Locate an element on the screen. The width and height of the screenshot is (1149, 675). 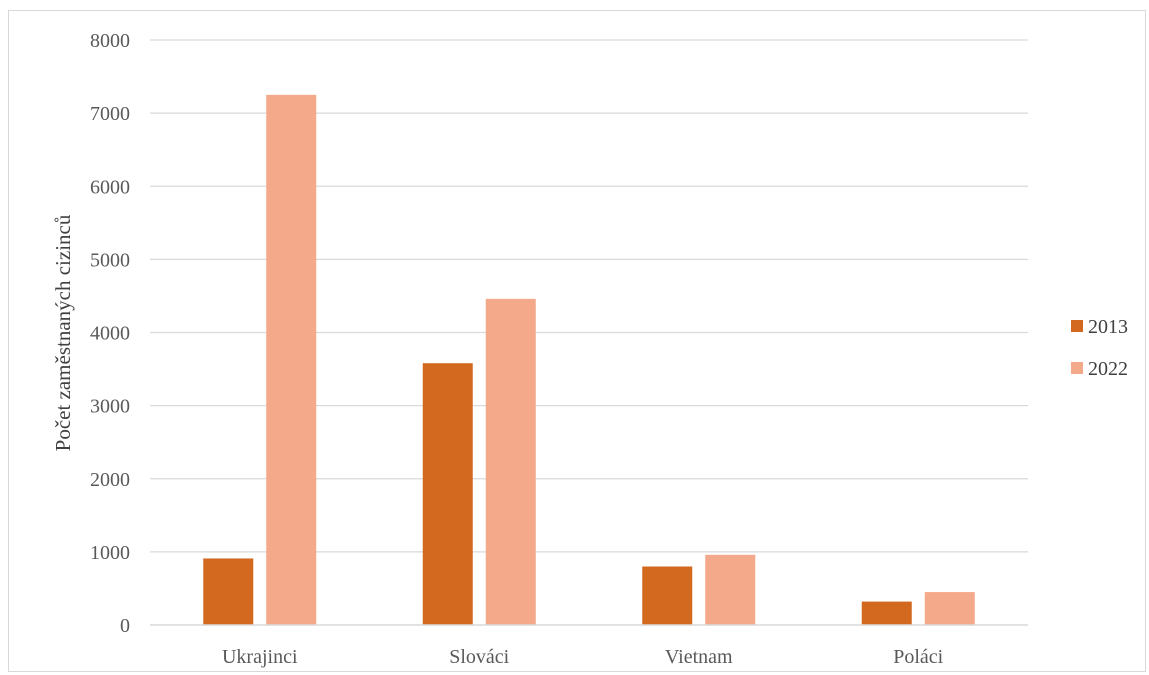
bar-2022-Poláci is located at coordinates (949, 608).